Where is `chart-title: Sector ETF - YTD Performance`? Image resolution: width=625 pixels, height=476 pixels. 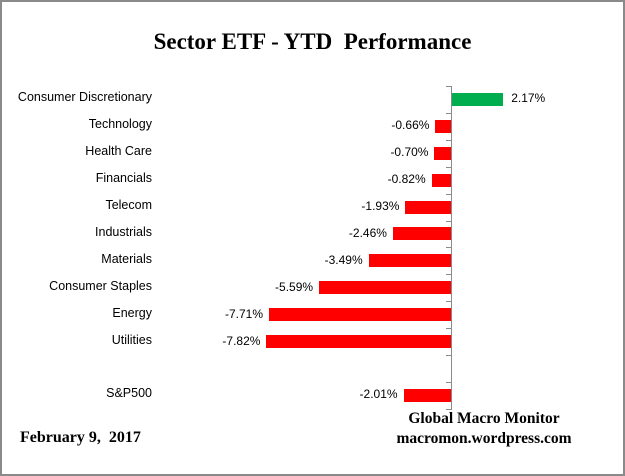 chart-title: Sector ETF - YTD Performance is located at coordinates (312, 41).